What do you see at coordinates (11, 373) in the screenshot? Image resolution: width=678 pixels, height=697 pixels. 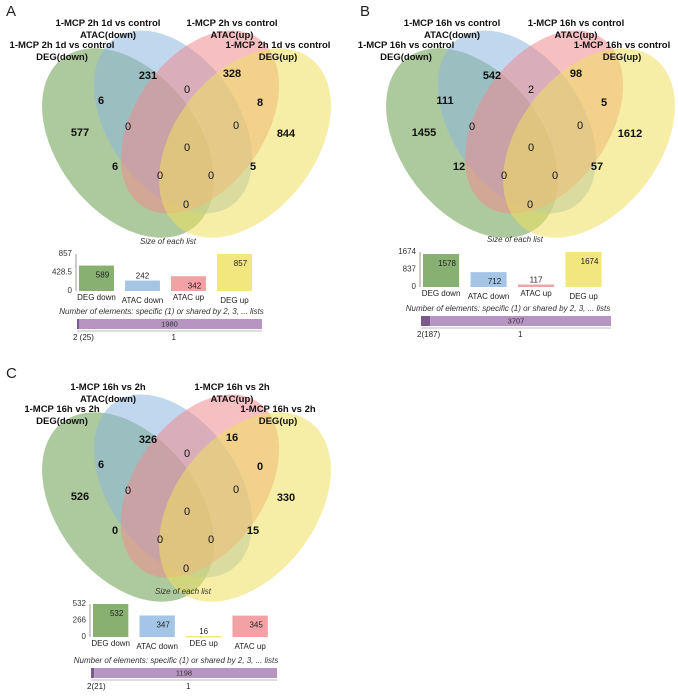 I see `panel-letter: C` at bounding box center [11, 373].